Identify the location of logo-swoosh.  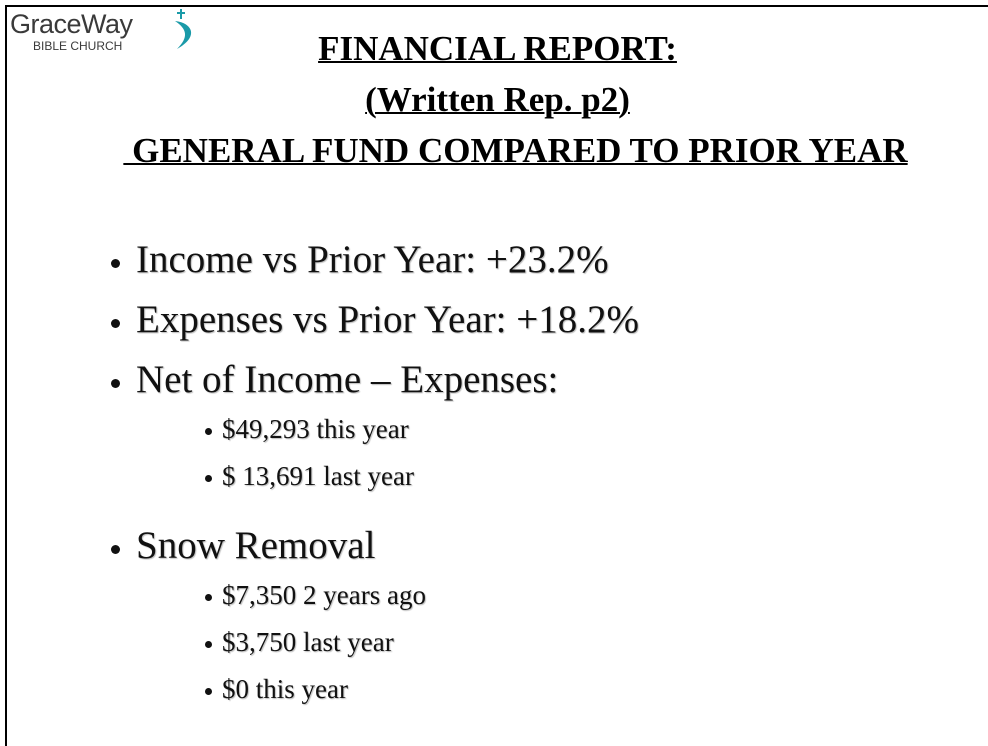
(183, 29).